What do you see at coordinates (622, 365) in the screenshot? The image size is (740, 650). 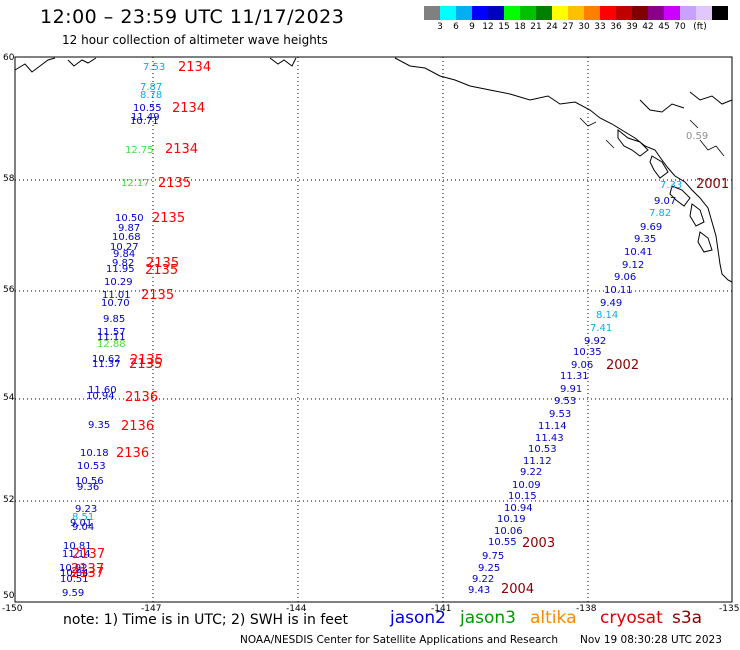 I see `pass-number-label: 2002` at bounding box center [622, 365].